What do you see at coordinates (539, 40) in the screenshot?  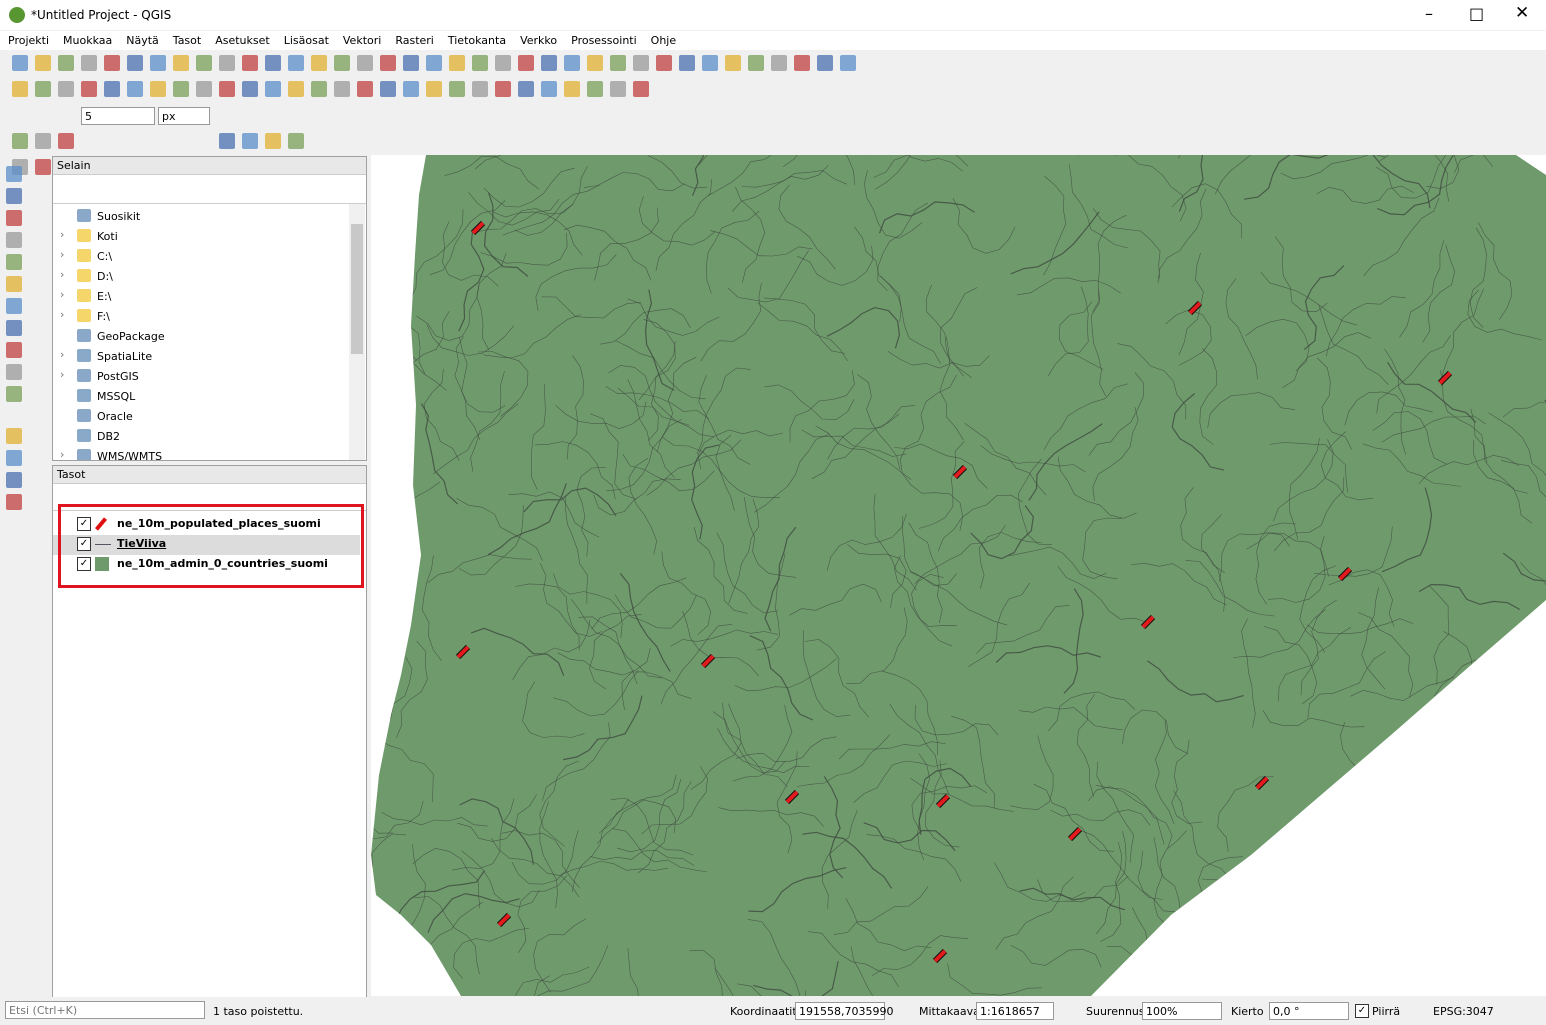 I see `menu-item: Verkko` at bounding box center [539, 40].